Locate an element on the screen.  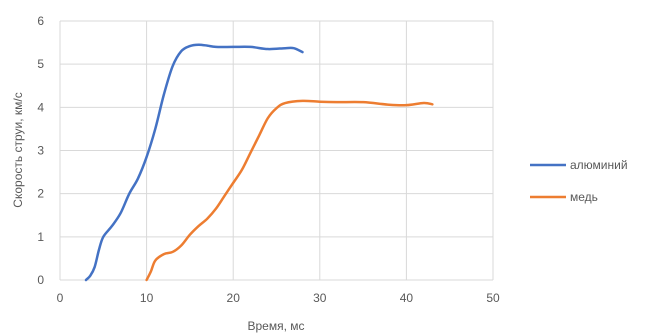
x-tick-label: 20 is located at coordinates (234, 298).